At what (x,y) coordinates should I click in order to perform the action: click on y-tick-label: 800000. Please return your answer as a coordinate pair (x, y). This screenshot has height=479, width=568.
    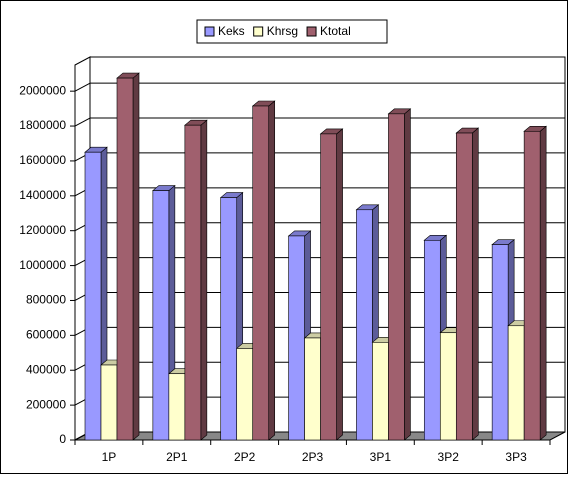
    Looking at the image, I should click on (46, 300).